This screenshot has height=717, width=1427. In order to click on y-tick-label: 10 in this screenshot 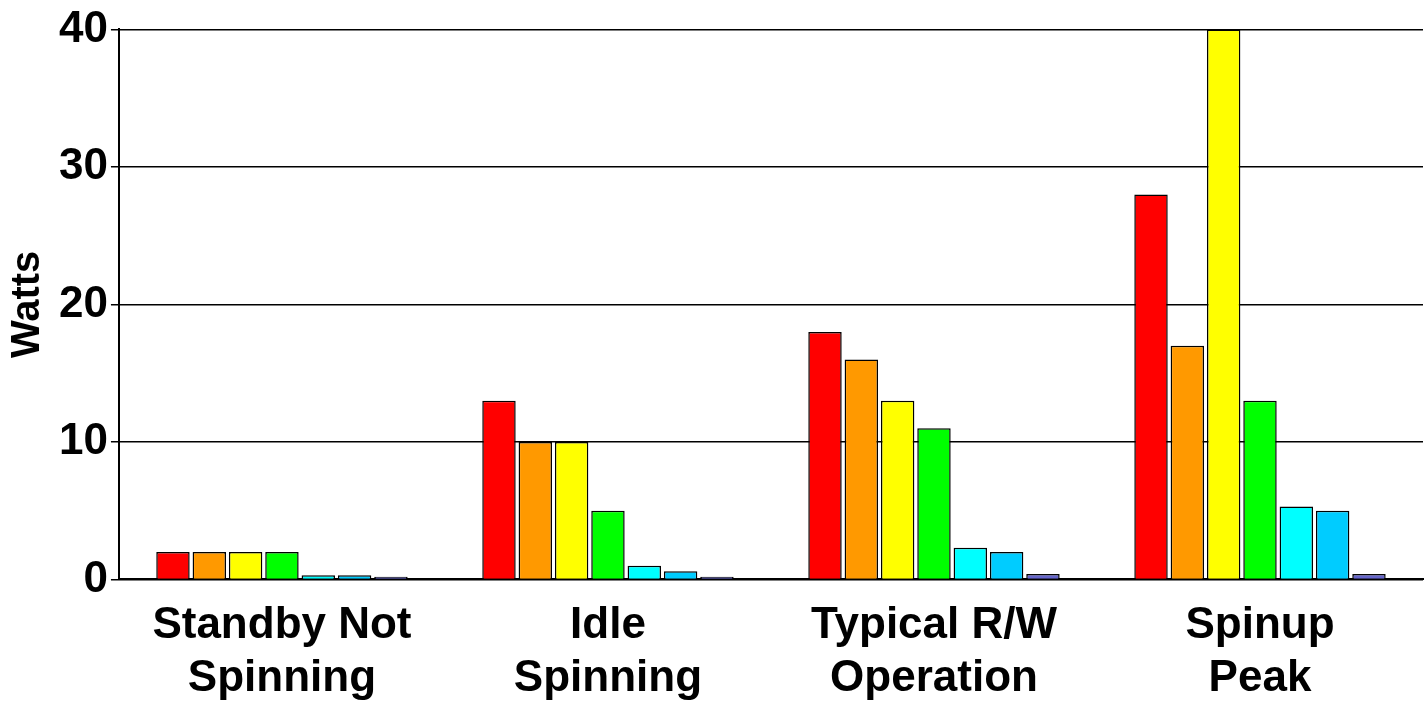, I will do `click(83, 439)`.